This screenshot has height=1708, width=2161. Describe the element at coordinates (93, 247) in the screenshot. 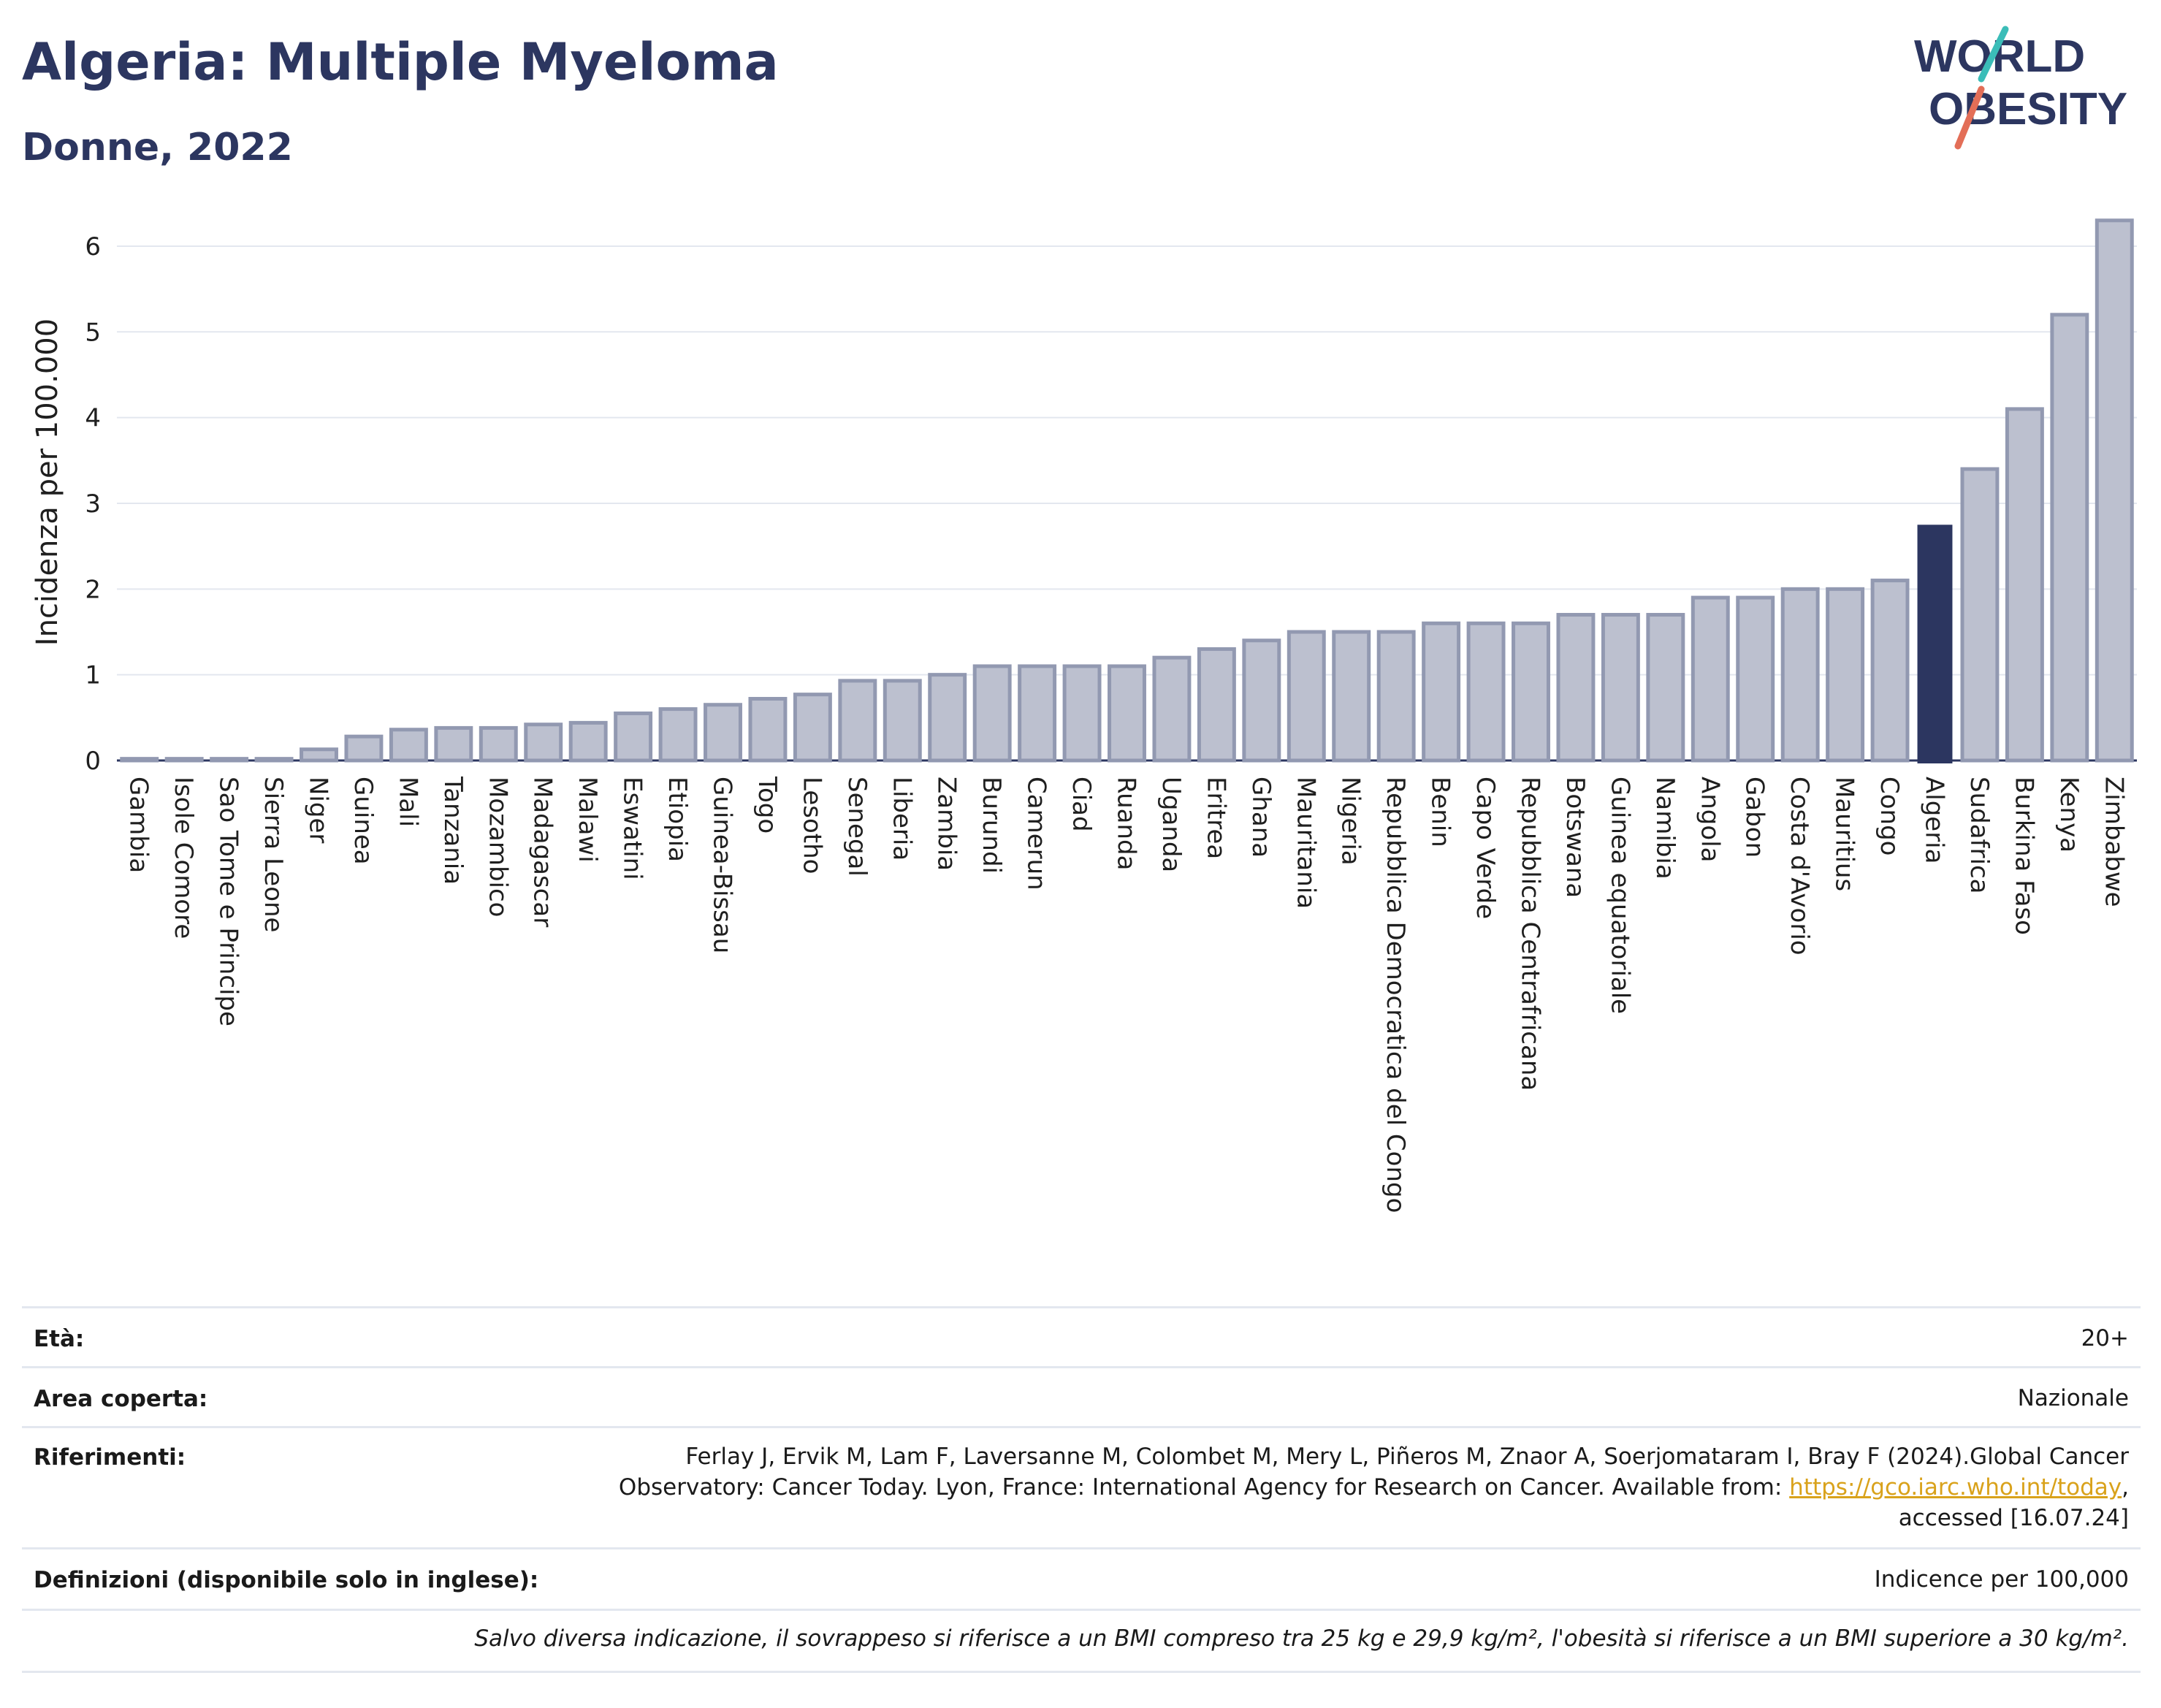

I see `y-tick-label: 6` at that location.